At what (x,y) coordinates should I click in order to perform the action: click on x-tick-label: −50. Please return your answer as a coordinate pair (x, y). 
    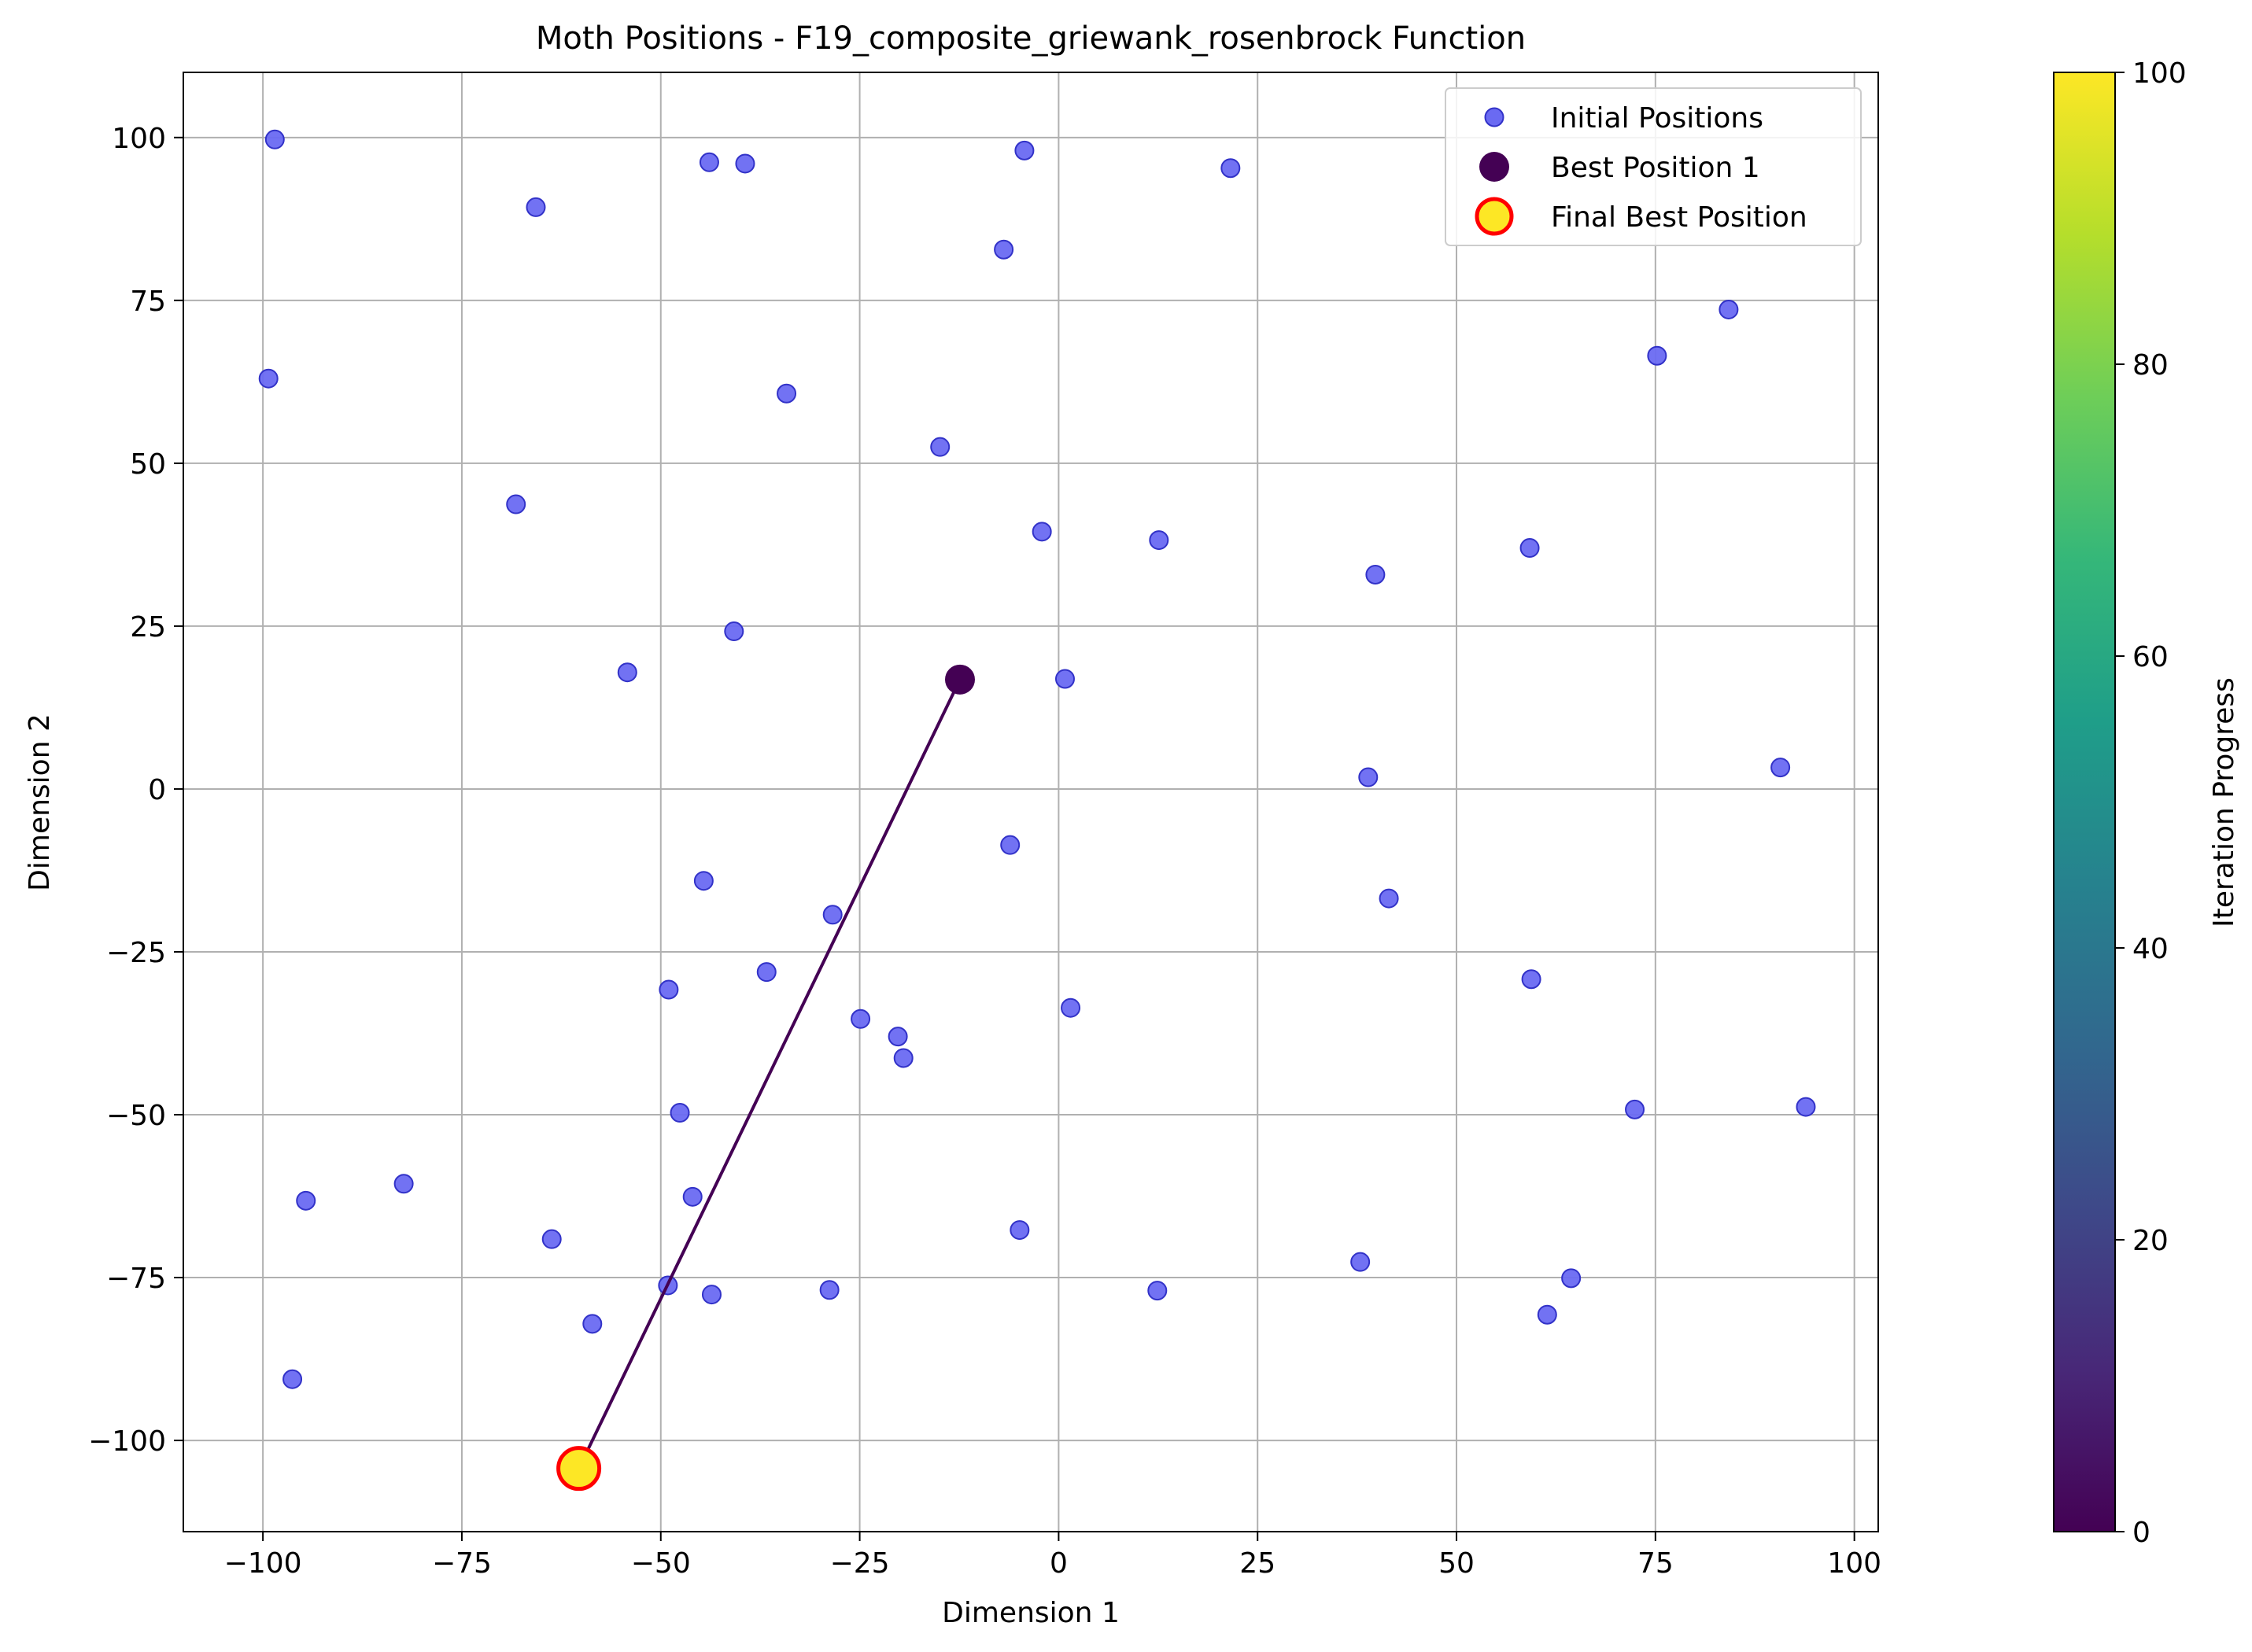
    Looking at the image, I should click on (661, 1563).